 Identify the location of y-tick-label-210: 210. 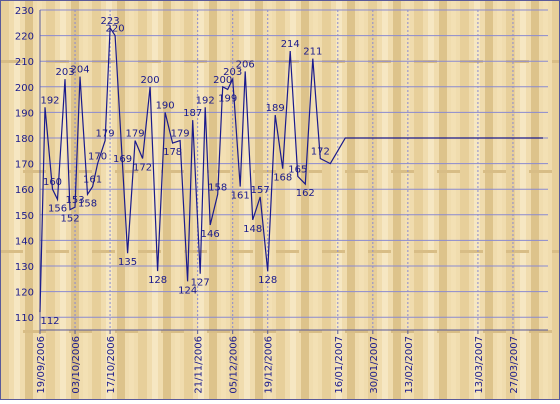
(24, 62).